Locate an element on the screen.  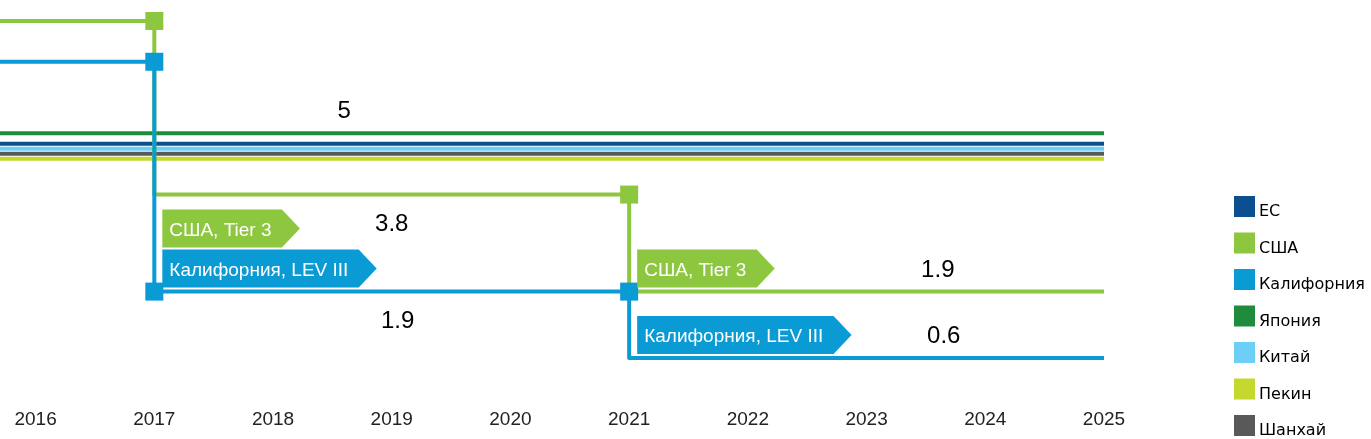
x-tick-label: 2021 is located at coordinates (629, 418).